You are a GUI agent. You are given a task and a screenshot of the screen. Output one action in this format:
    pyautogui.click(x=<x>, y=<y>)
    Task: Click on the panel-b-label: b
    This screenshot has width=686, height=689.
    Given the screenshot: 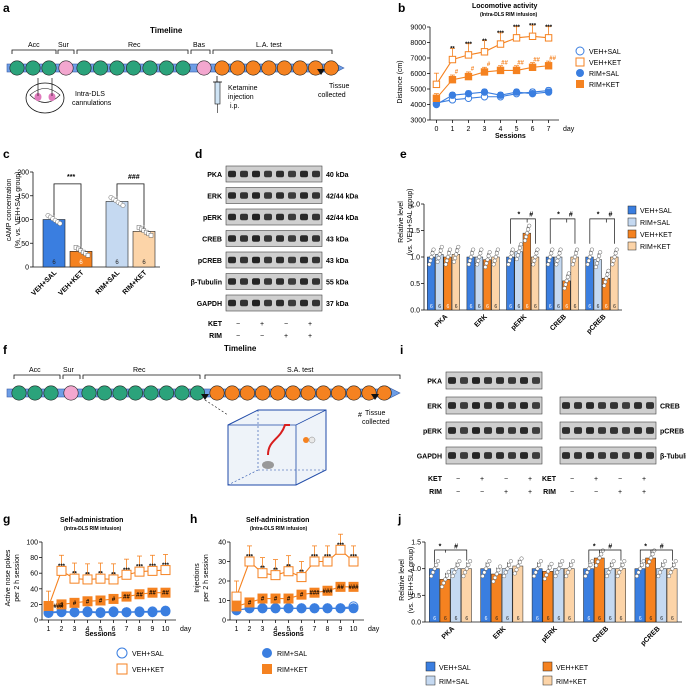 What is the action you would take?
    pyautogui.click(x=401, y=8)
    